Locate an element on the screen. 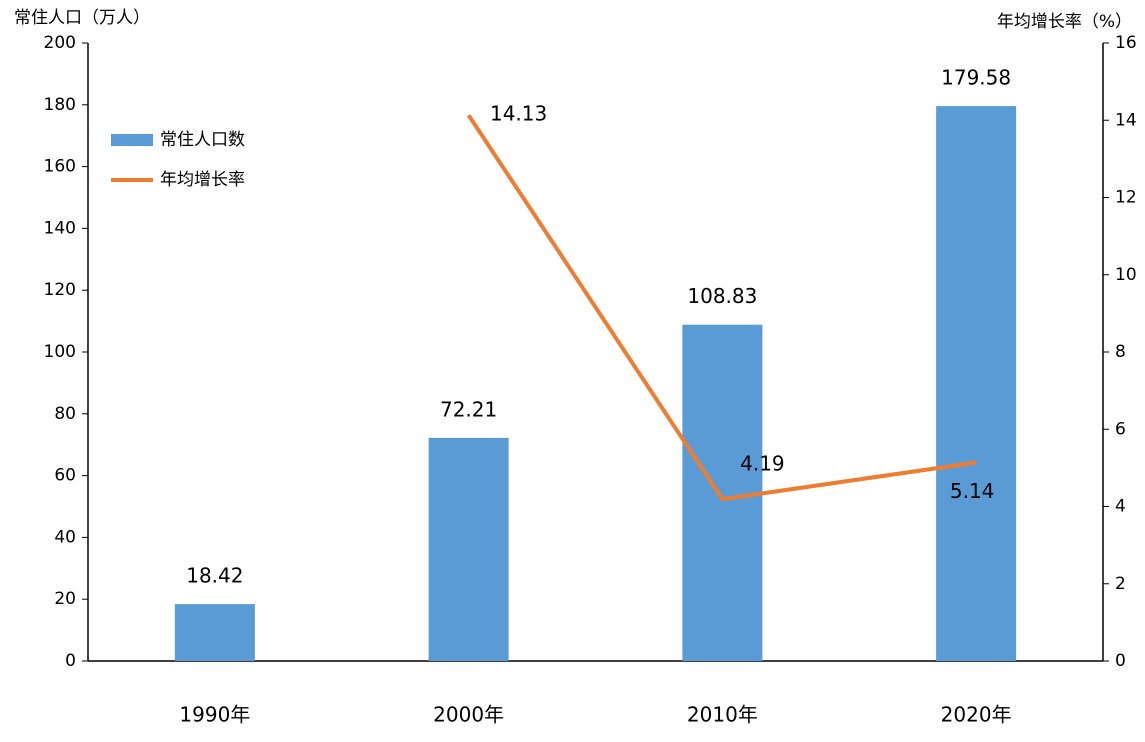  y-tick-label: 100 is located at coordinates (60, 352).